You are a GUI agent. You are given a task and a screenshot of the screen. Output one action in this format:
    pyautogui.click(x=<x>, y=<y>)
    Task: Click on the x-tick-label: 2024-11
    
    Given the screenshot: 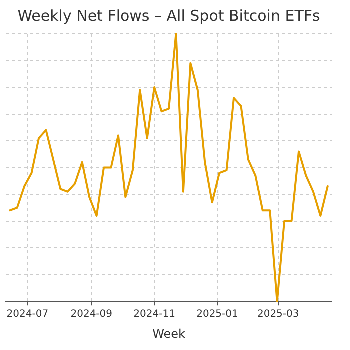 What is the action you would take?
    pyautogui.click(x=155, y=314)
    